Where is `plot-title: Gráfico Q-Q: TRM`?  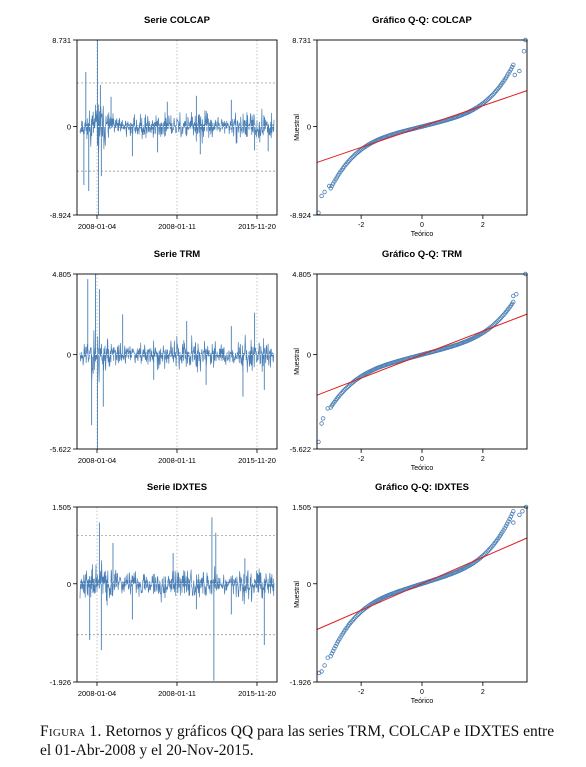
plot-title: Gráfico Q-Q: TRM is located at coordinates (422, 254).